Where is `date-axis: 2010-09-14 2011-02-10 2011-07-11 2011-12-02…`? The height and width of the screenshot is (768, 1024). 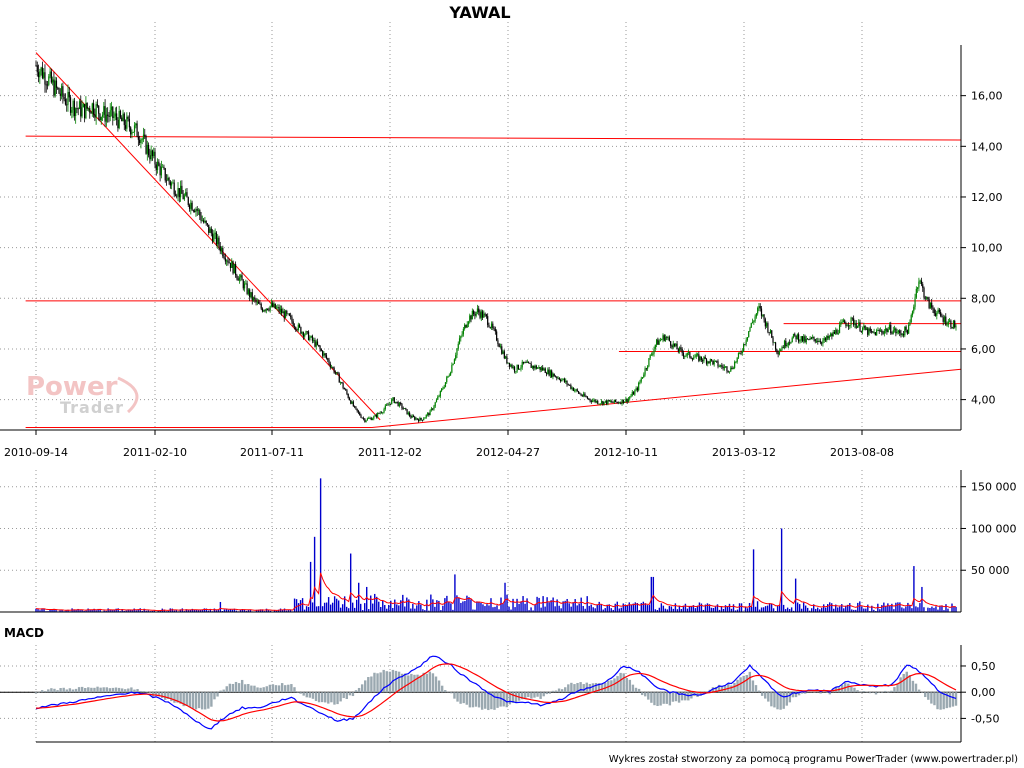 date-axis: 2010-09-14 2011-02-10 2011-07-11 2011-12-02… is located at coordinates (480, 444).